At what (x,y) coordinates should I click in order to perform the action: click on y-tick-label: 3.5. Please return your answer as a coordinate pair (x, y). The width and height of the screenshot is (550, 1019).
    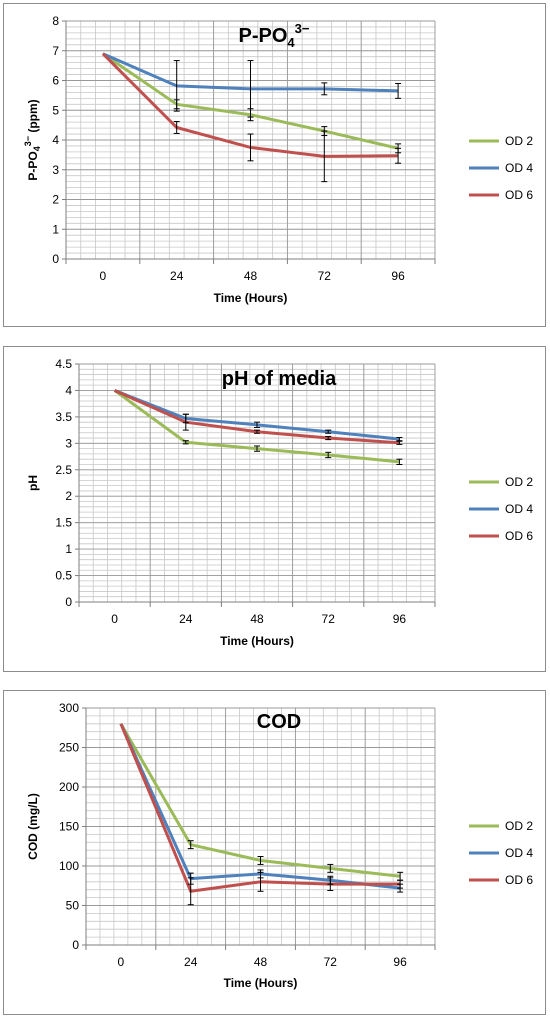
    Looking at the image, I should click on (63, 417).